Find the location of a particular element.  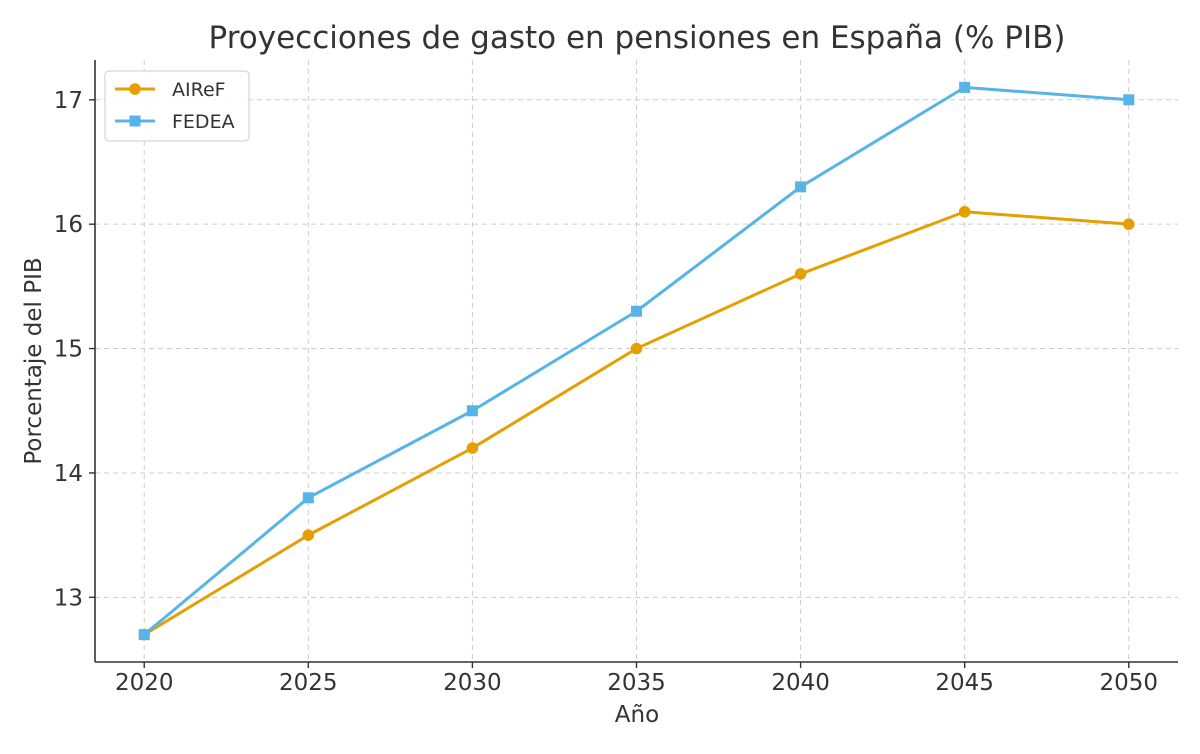

x-tick-label: 2025 is located at coordinates (308, 683).